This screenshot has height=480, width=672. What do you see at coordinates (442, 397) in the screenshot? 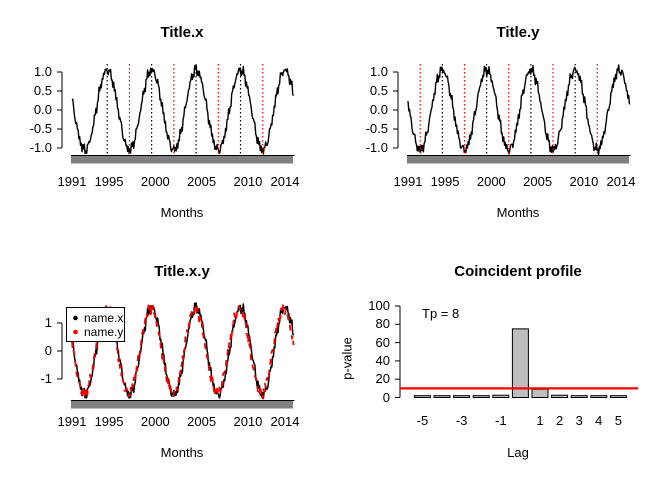
I see `bar-lag--4` at bounding box center [442, 397].